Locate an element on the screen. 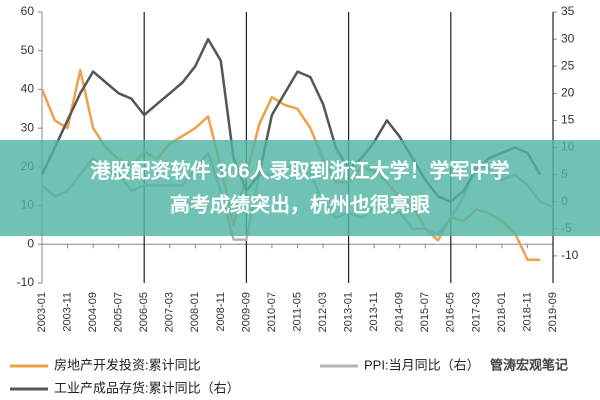  x-tick-label: 2010-07 is located at coordinates (272, 312).